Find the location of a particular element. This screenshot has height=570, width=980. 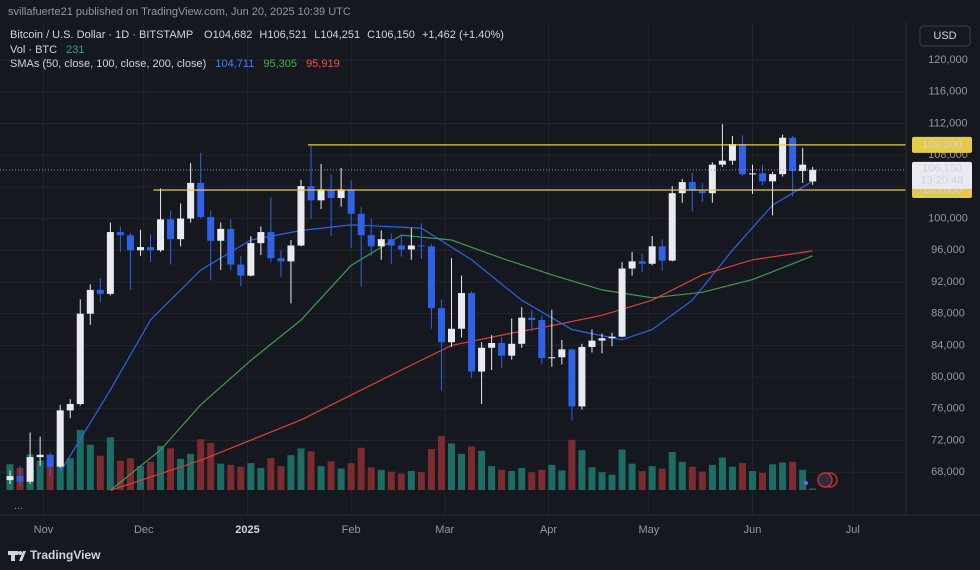

event-icons is located at coordinates (821, 480).